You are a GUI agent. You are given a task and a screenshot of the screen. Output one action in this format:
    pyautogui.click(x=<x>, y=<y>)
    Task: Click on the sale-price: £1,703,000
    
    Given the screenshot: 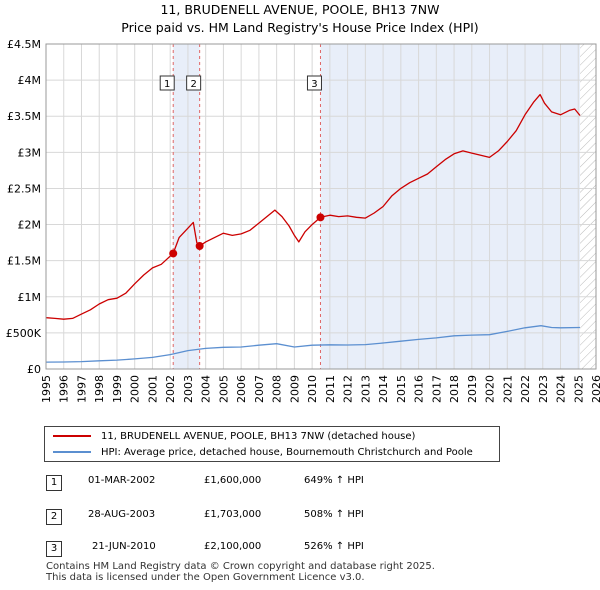 What is the action you would take?
    pyautogui.click(x=233, y=514)
    